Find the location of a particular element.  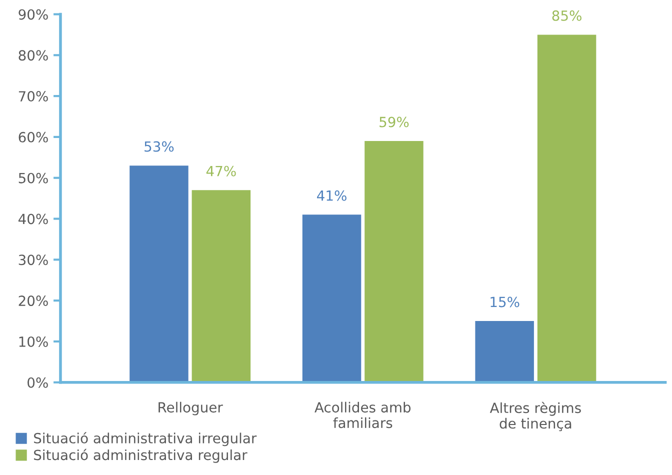

data-label: 47% is located at coordinates (221, 171).